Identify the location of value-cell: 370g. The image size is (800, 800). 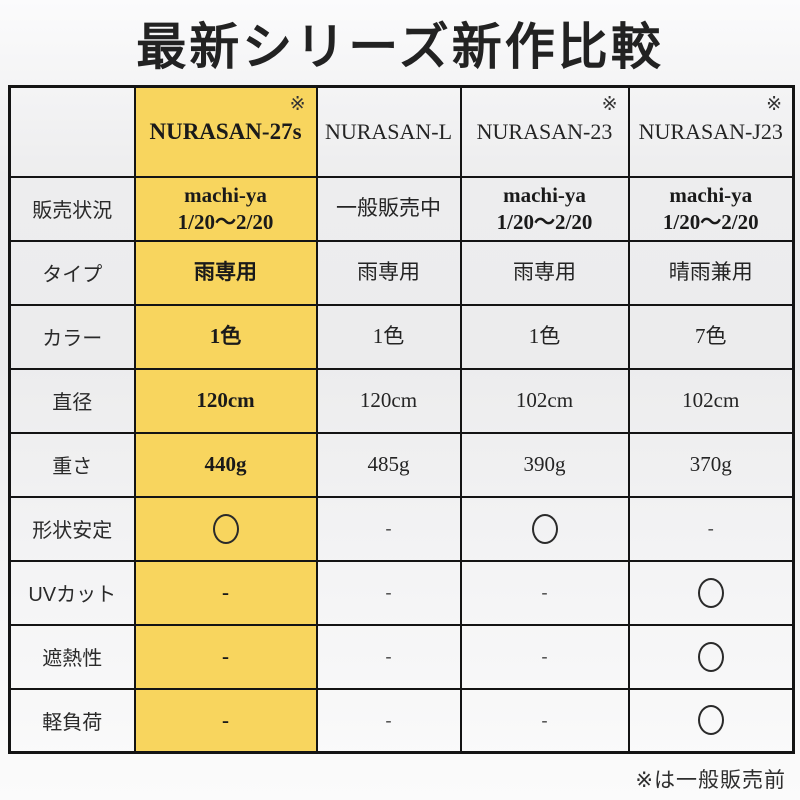
(711, 464).